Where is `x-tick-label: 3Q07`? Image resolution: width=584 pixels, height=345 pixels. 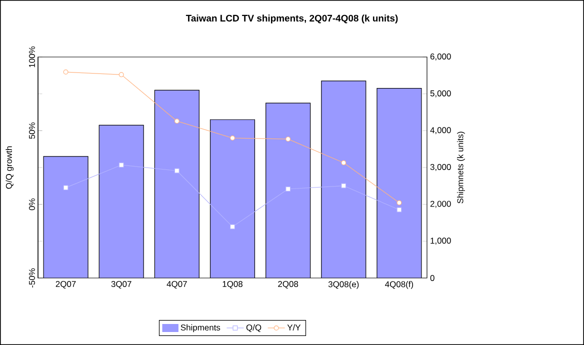 x-tick-label: 3Q07 is located at coordinates (121, 285).